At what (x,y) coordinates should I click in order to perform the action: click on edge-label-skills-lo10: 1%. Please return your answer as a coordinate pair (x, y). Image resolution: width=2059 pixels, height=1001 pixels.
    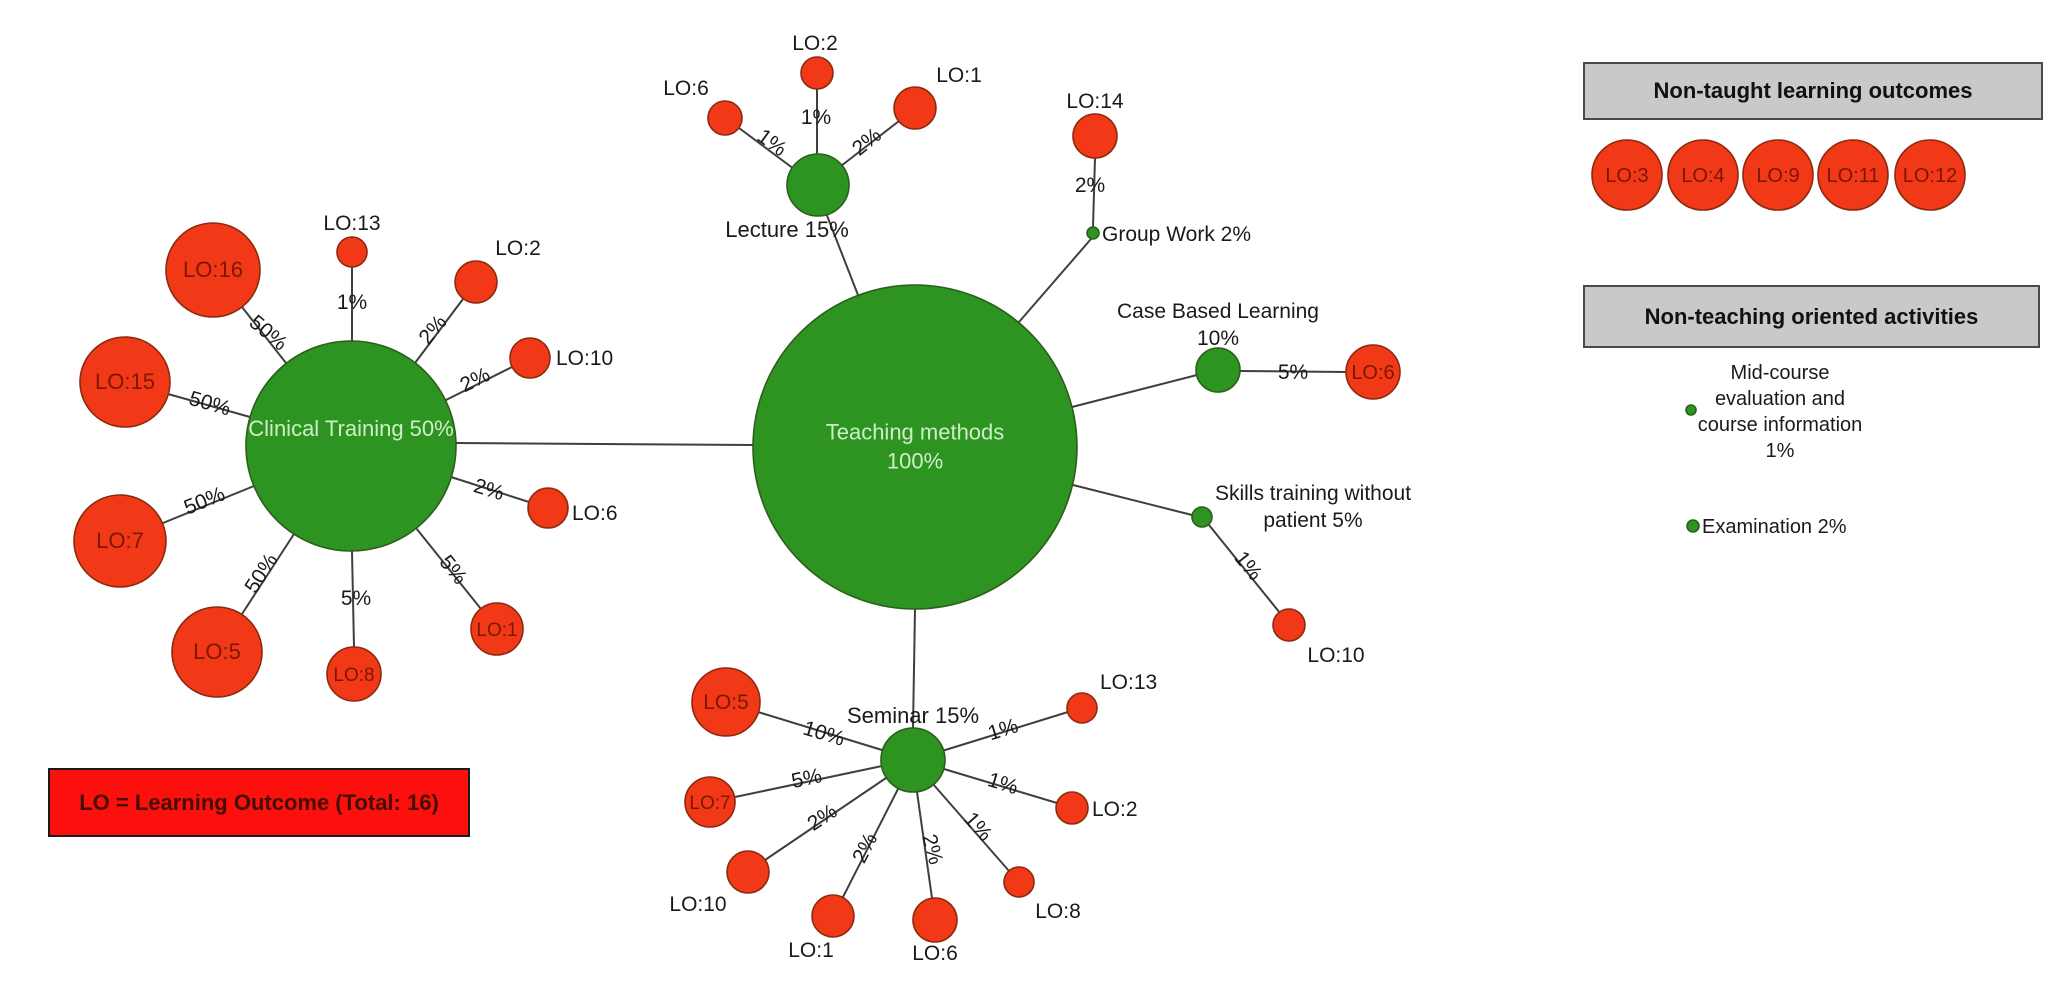
    Looking at the image, I should click on (1248, 566).